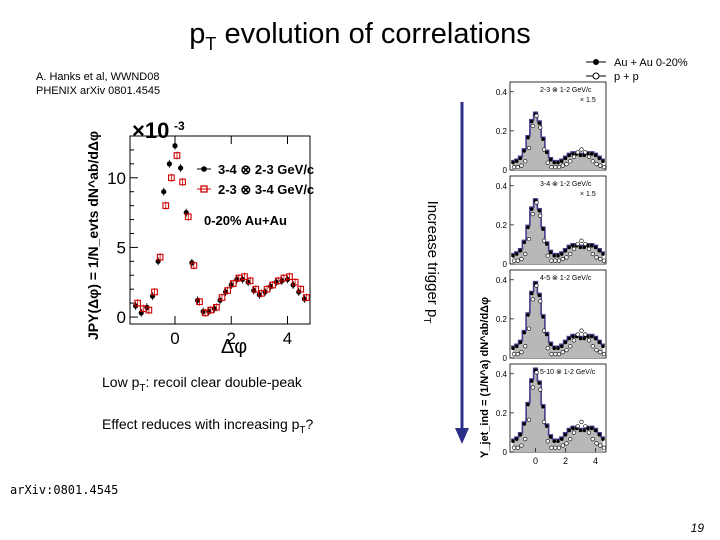 The height and width of the screenshot is (540, 720). Describe the element at coordinates (558, 226) in the screenshot. I see `panel-step-line` at that location.